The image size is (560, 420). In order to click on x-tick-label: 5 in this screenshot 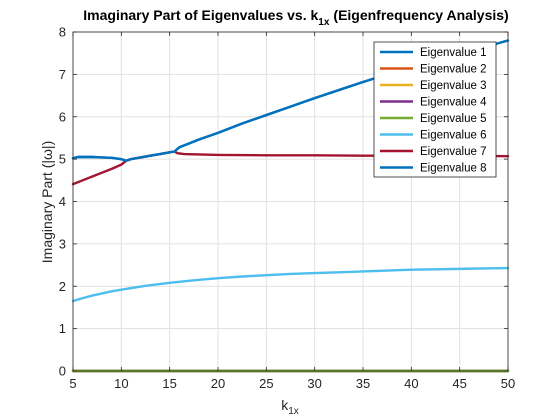, I will do `click(72, 383)`.